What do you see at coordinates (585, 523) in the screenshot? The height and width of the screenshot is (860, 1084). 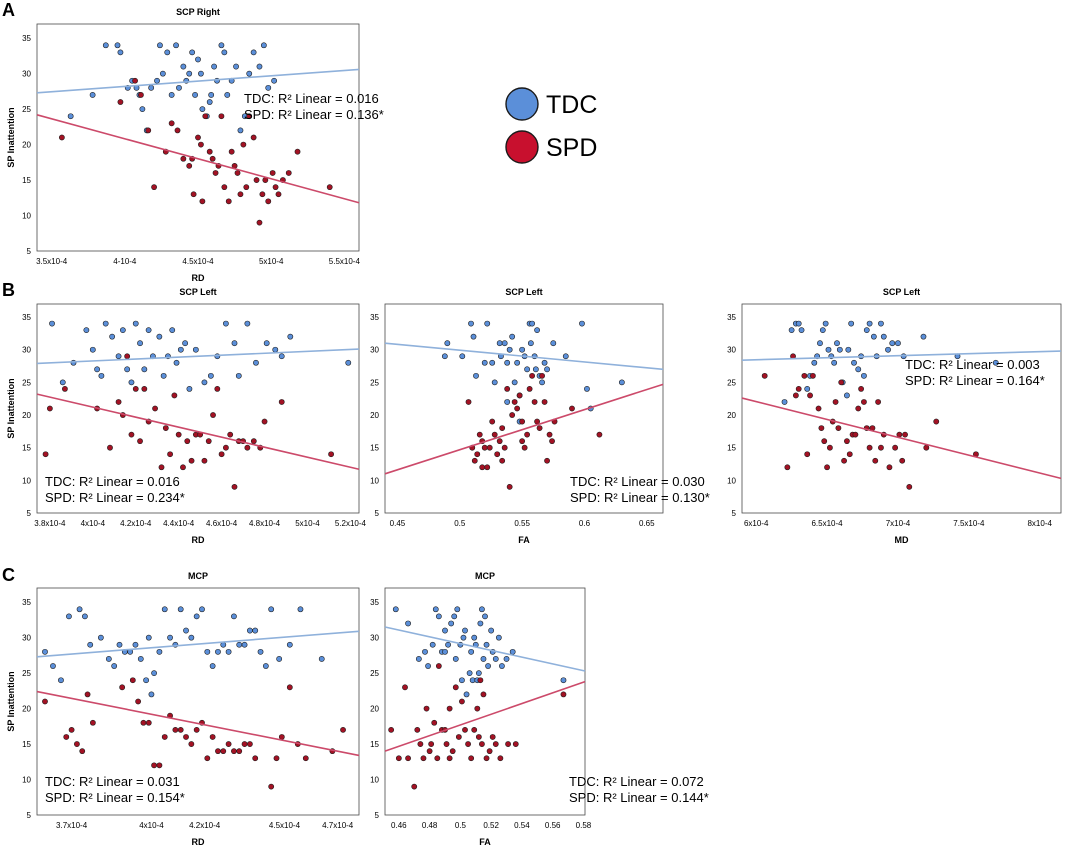 I see `x-tick-label: 0.6` at bounding box center [585, 523].